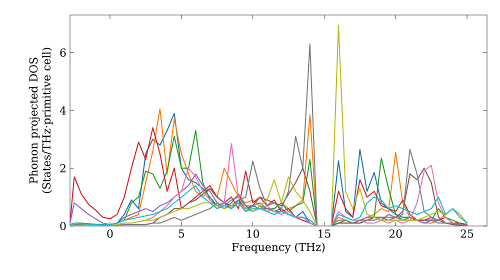 This screenshot has height=280, width=500. What do you see at coordinates (63, 168) in the screenshot?
I see `y-tick-label: 2` at bounding box center [63, 168].